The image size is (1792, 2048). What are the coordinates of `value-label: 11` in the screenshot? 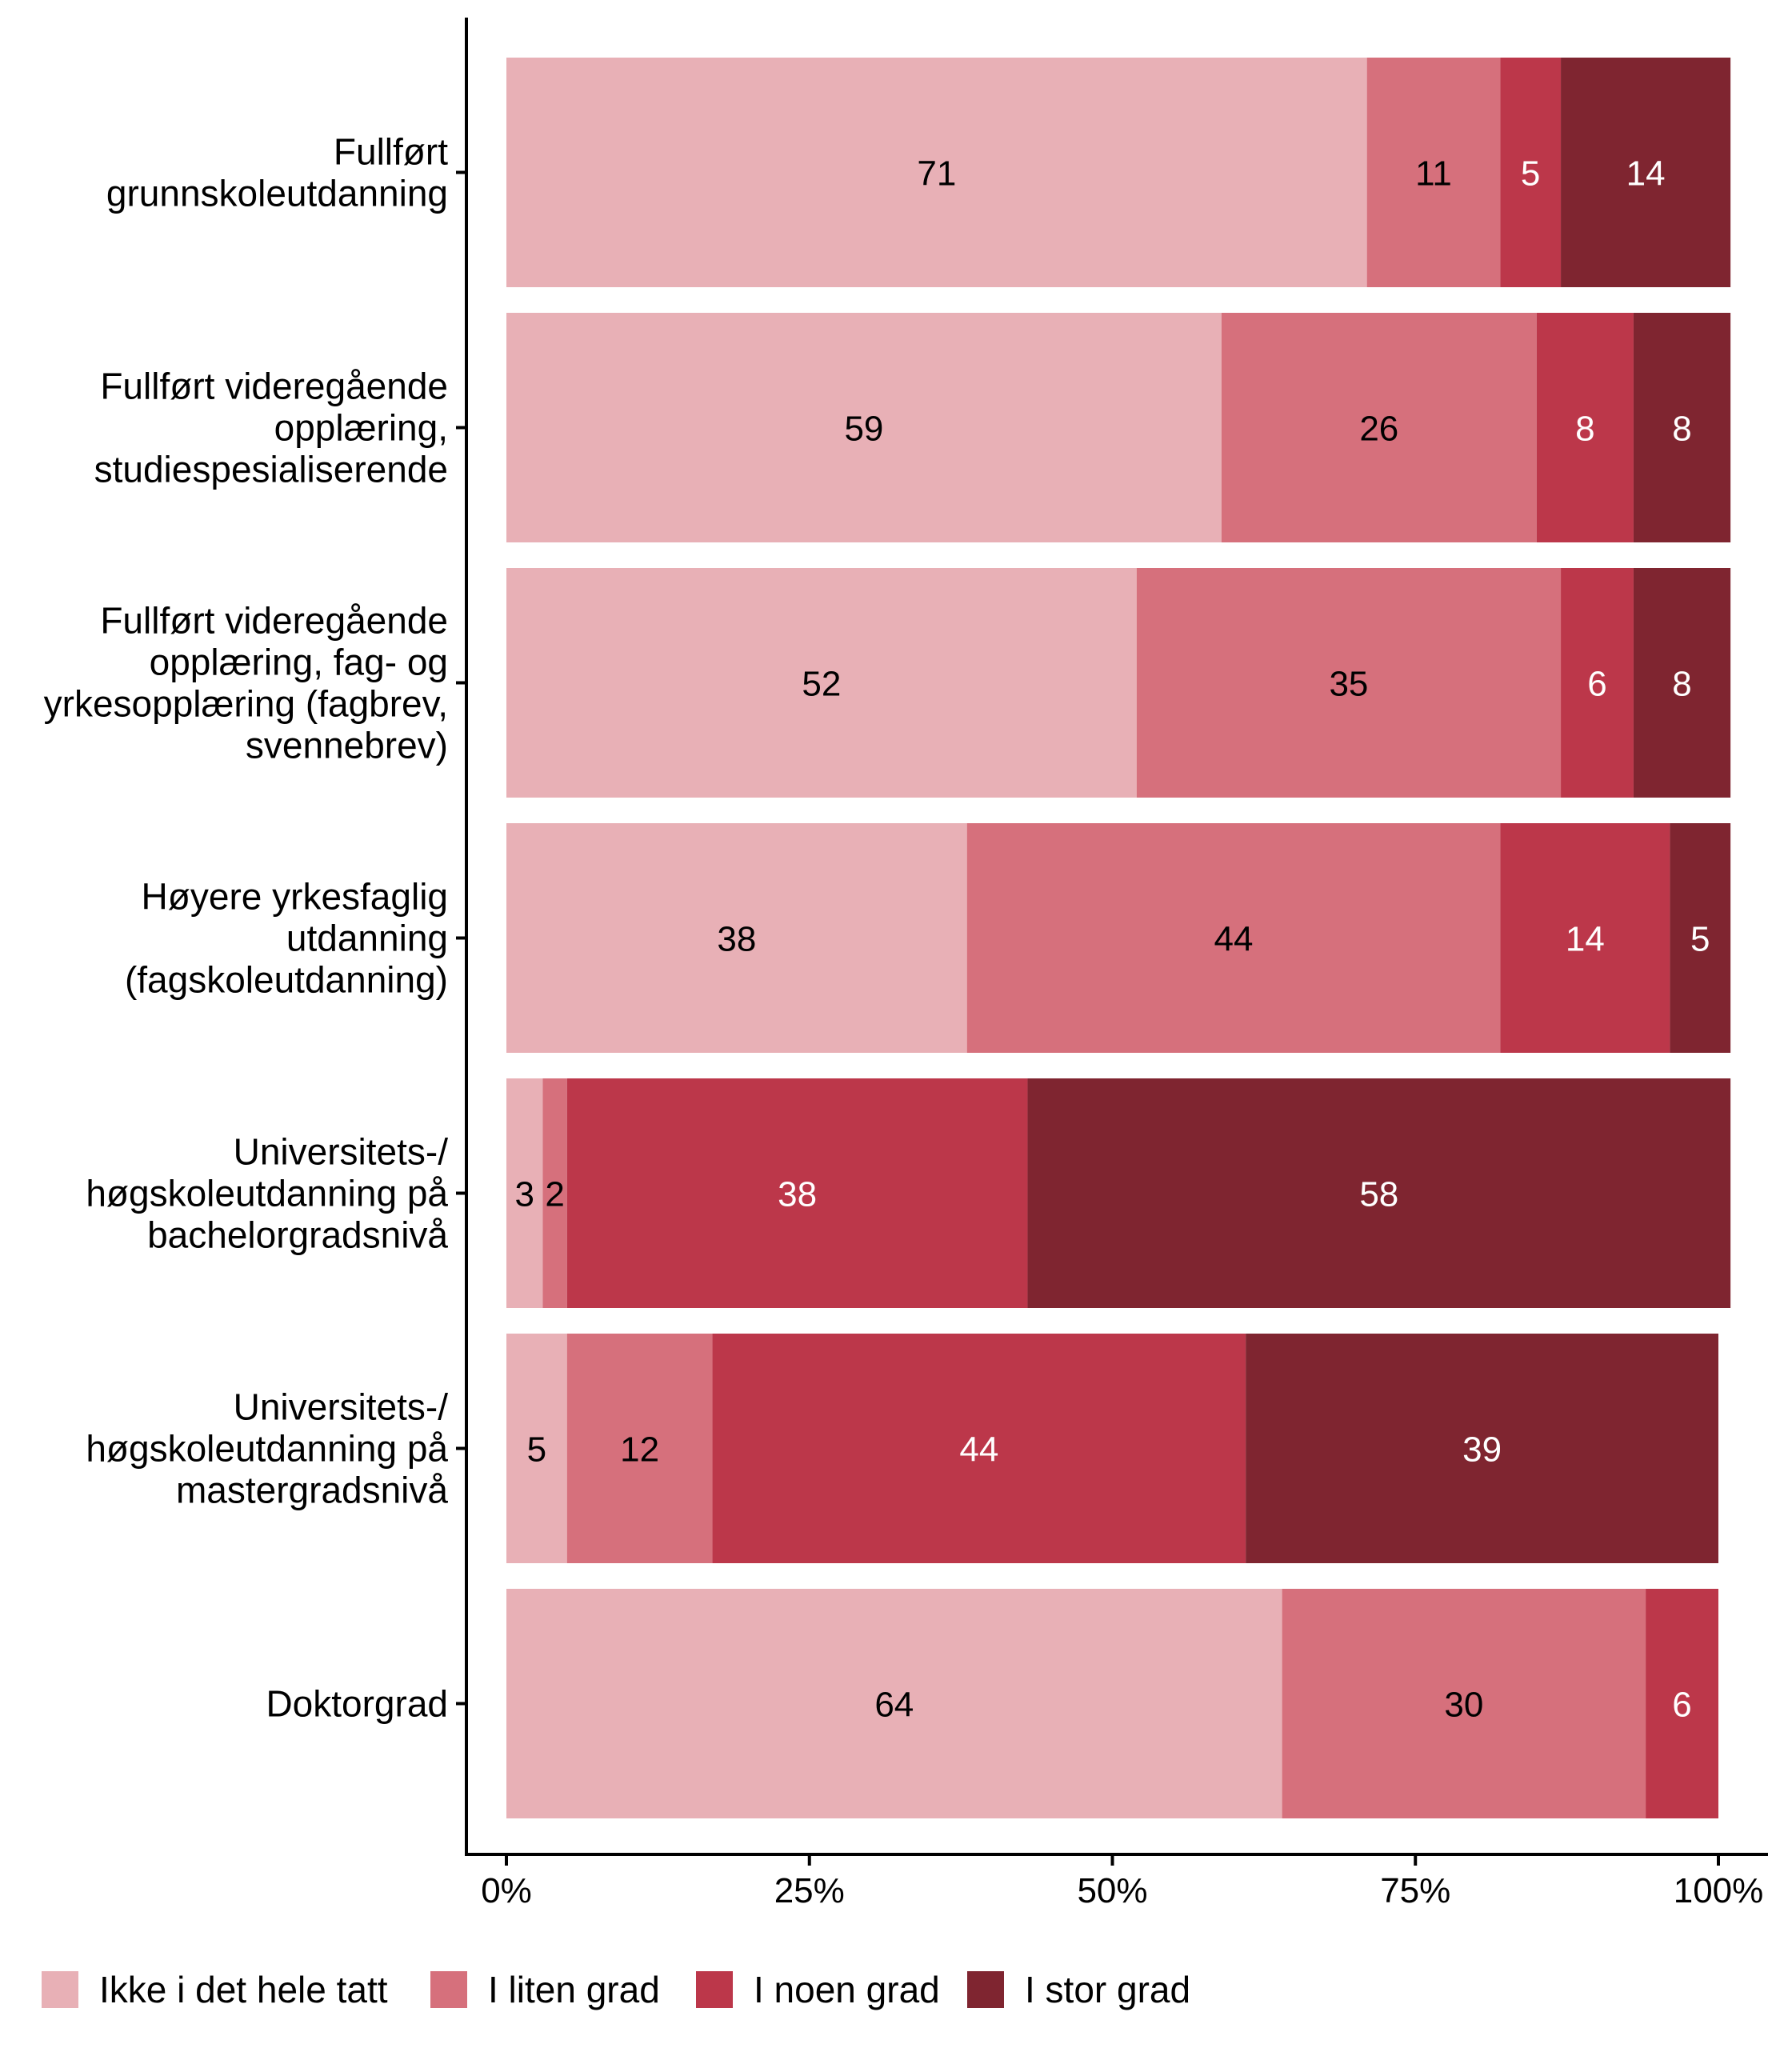 It's located at (1433, 174).